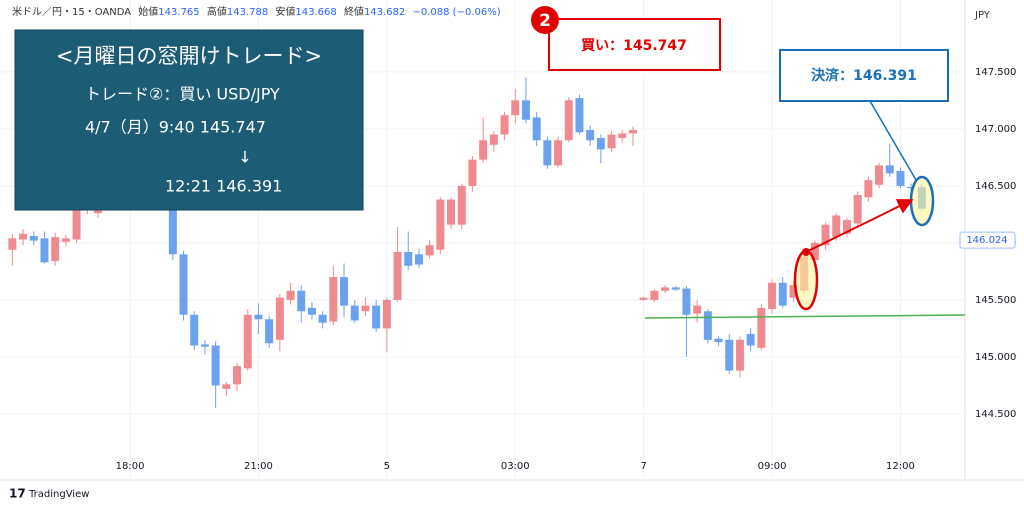 The image size is (1024, 508). I want to click on trade-box, so click(189, 120).